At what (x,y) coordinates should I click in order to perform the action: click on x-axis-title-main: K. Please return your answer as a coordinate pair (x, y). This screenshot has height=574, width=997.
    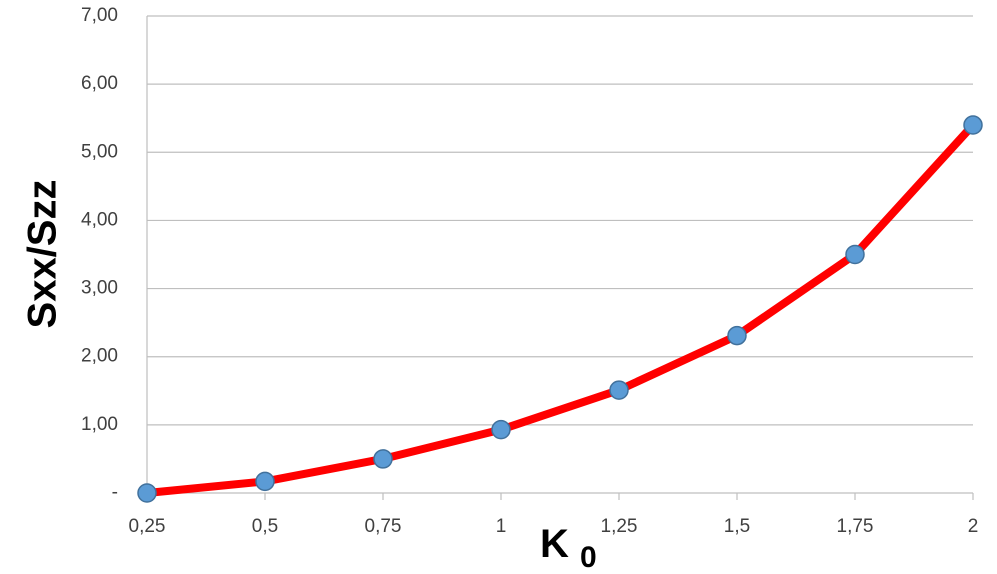
    Looking at the image, I should click on (554, 544).